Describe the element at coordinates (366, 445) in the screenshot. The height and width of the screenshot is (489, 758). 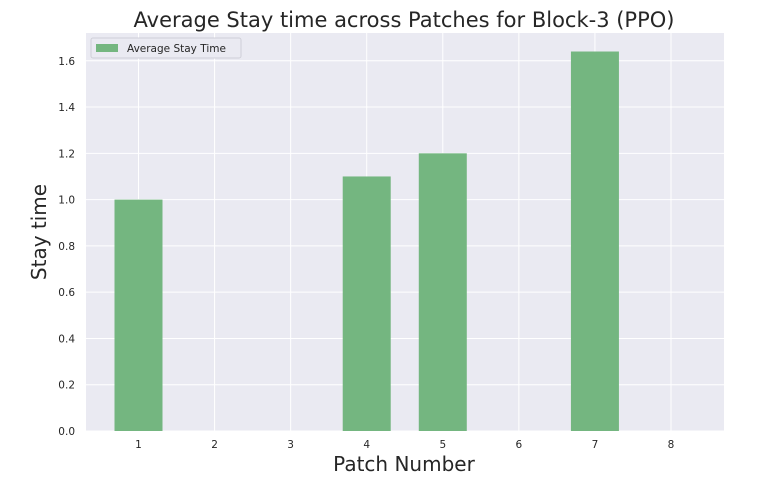
I see `x-tick-label: 4` at that location.